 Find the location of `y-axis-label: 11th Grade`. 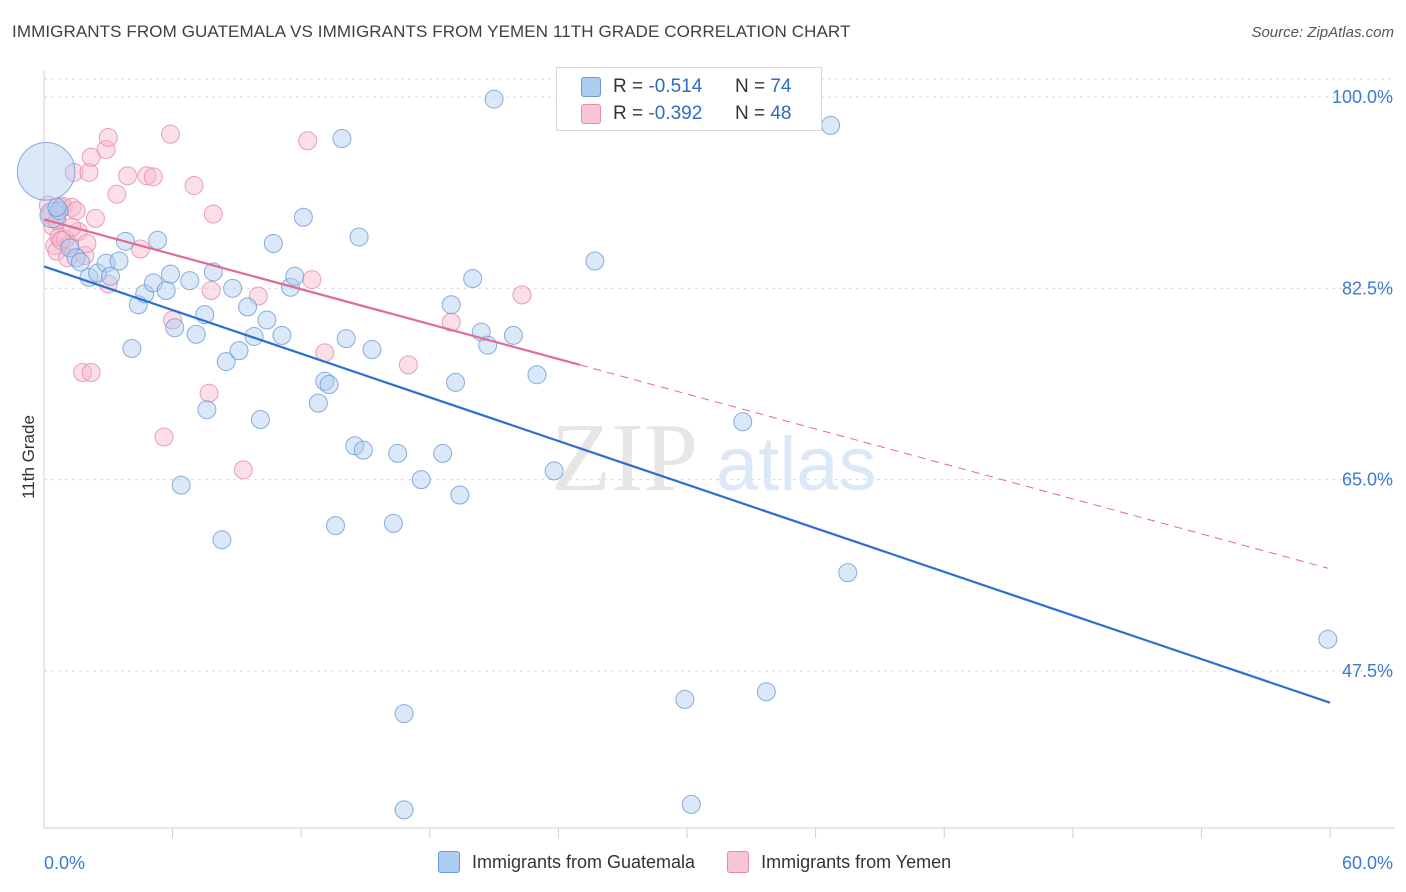

y-axis-label: 11th Grade is located at coordinates (28, 457).